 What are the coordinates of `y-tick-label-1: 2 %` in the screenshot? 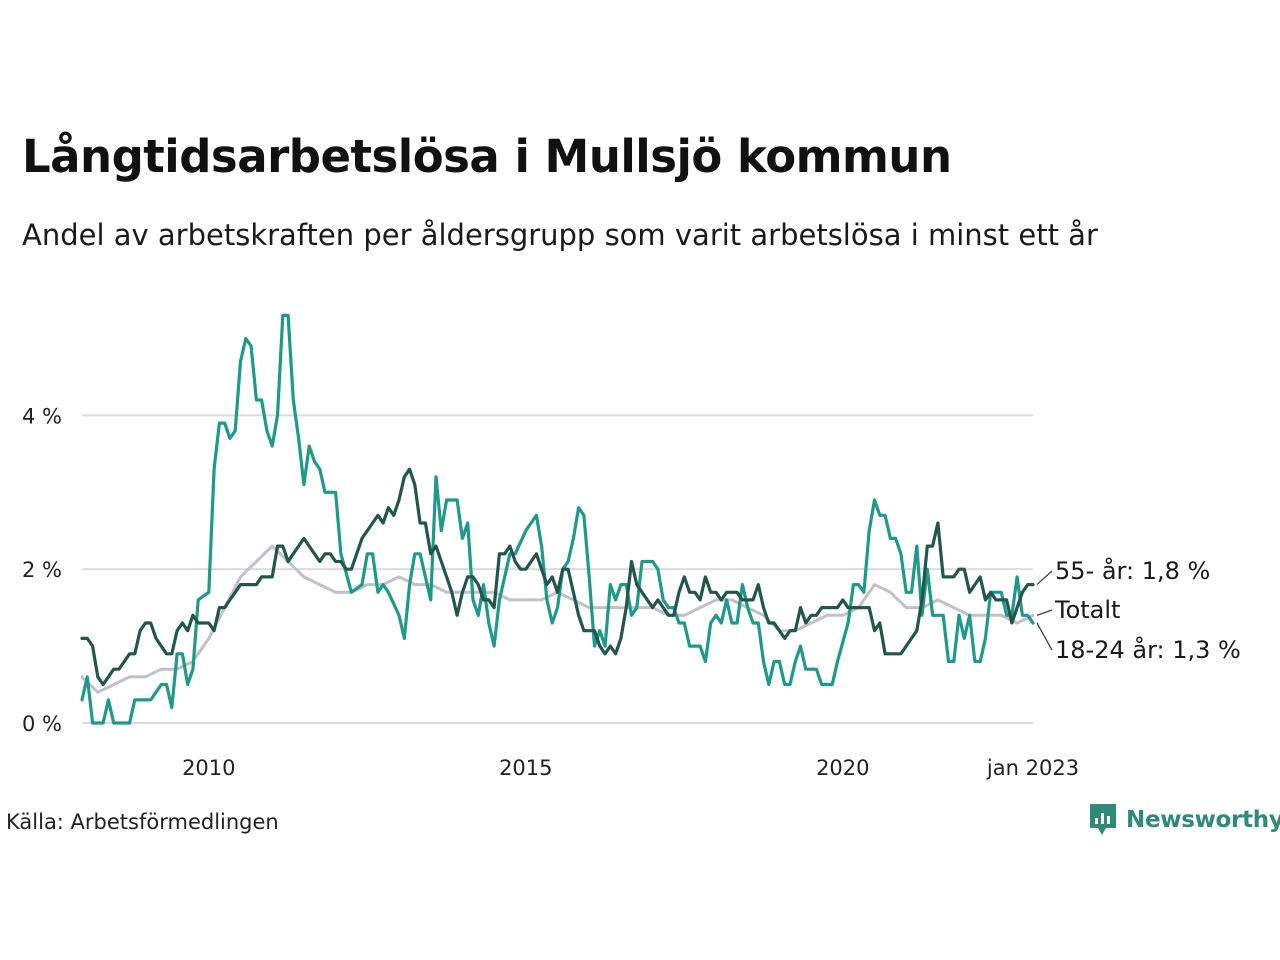 It's located at (42, 570).